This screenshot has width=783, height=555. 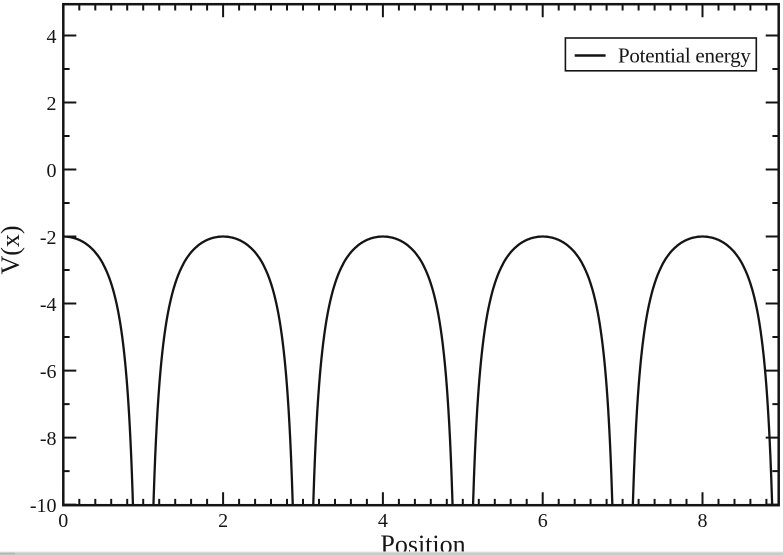 What do you see at coordinates (684, 55) in the screenshot?
I see `svg-text: Potential energy` at bounding box center [684, 55].